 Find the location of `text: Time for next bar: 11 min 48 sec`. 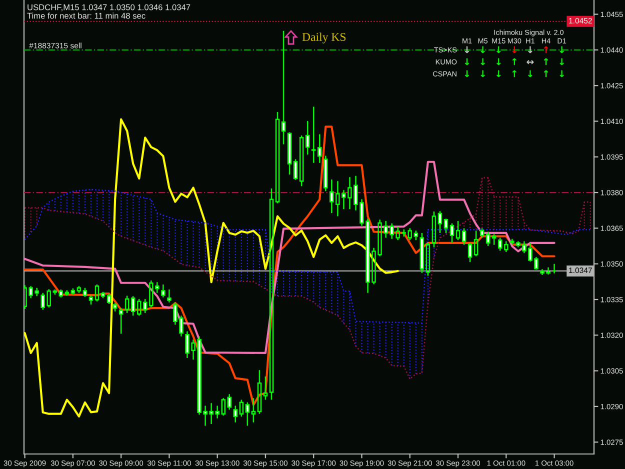

text: Time for next bar: 11 min 48 sec is located at coordinates (86, 15).